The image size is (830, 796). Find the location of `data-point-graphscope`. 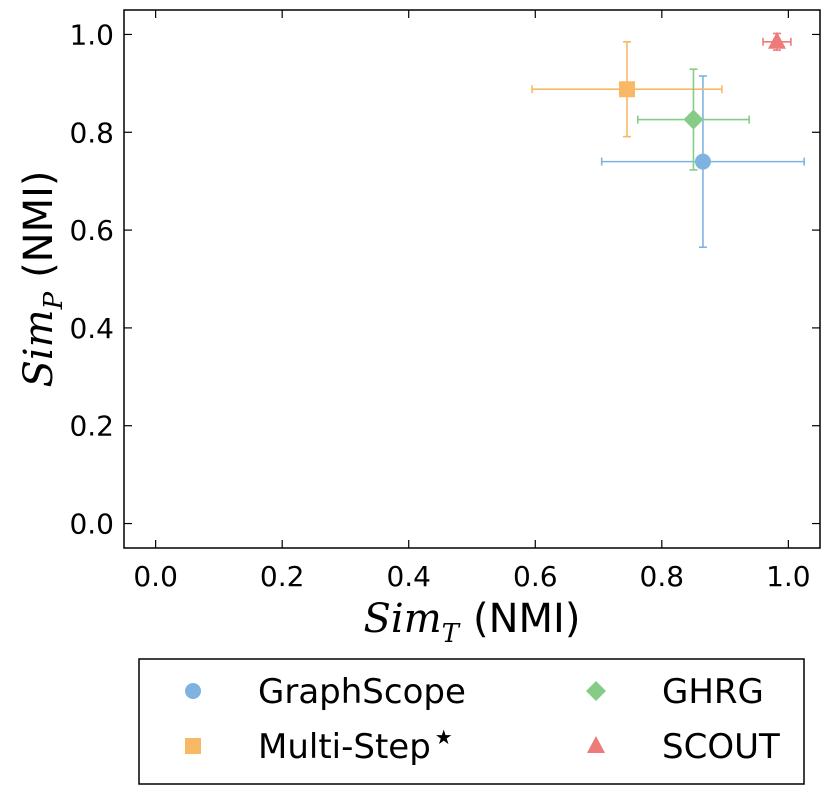

data-point-graphscope is located at coordinates (702, 161).